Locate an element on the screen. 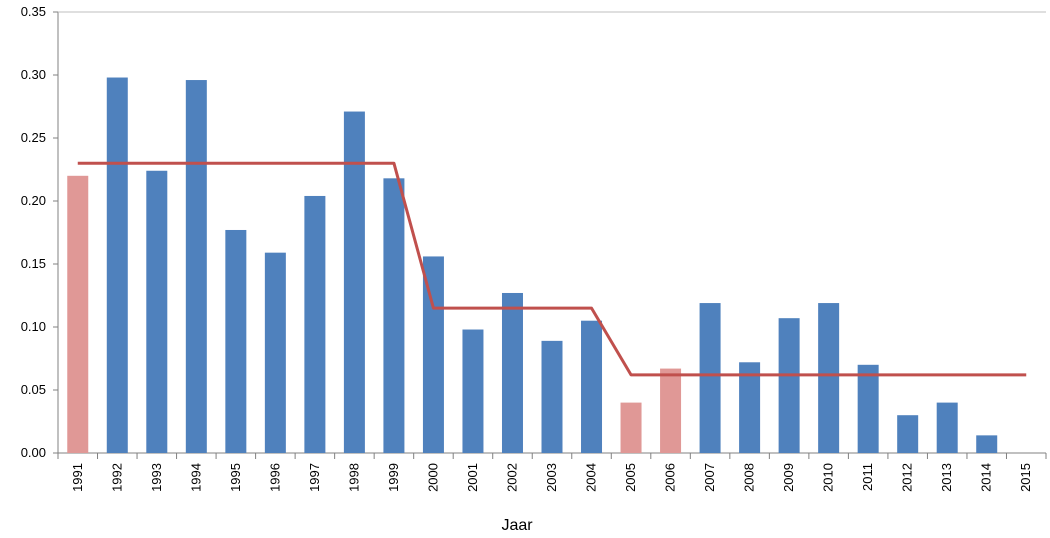  x-tick-label: 2006 is located at coordinates (670, 477).